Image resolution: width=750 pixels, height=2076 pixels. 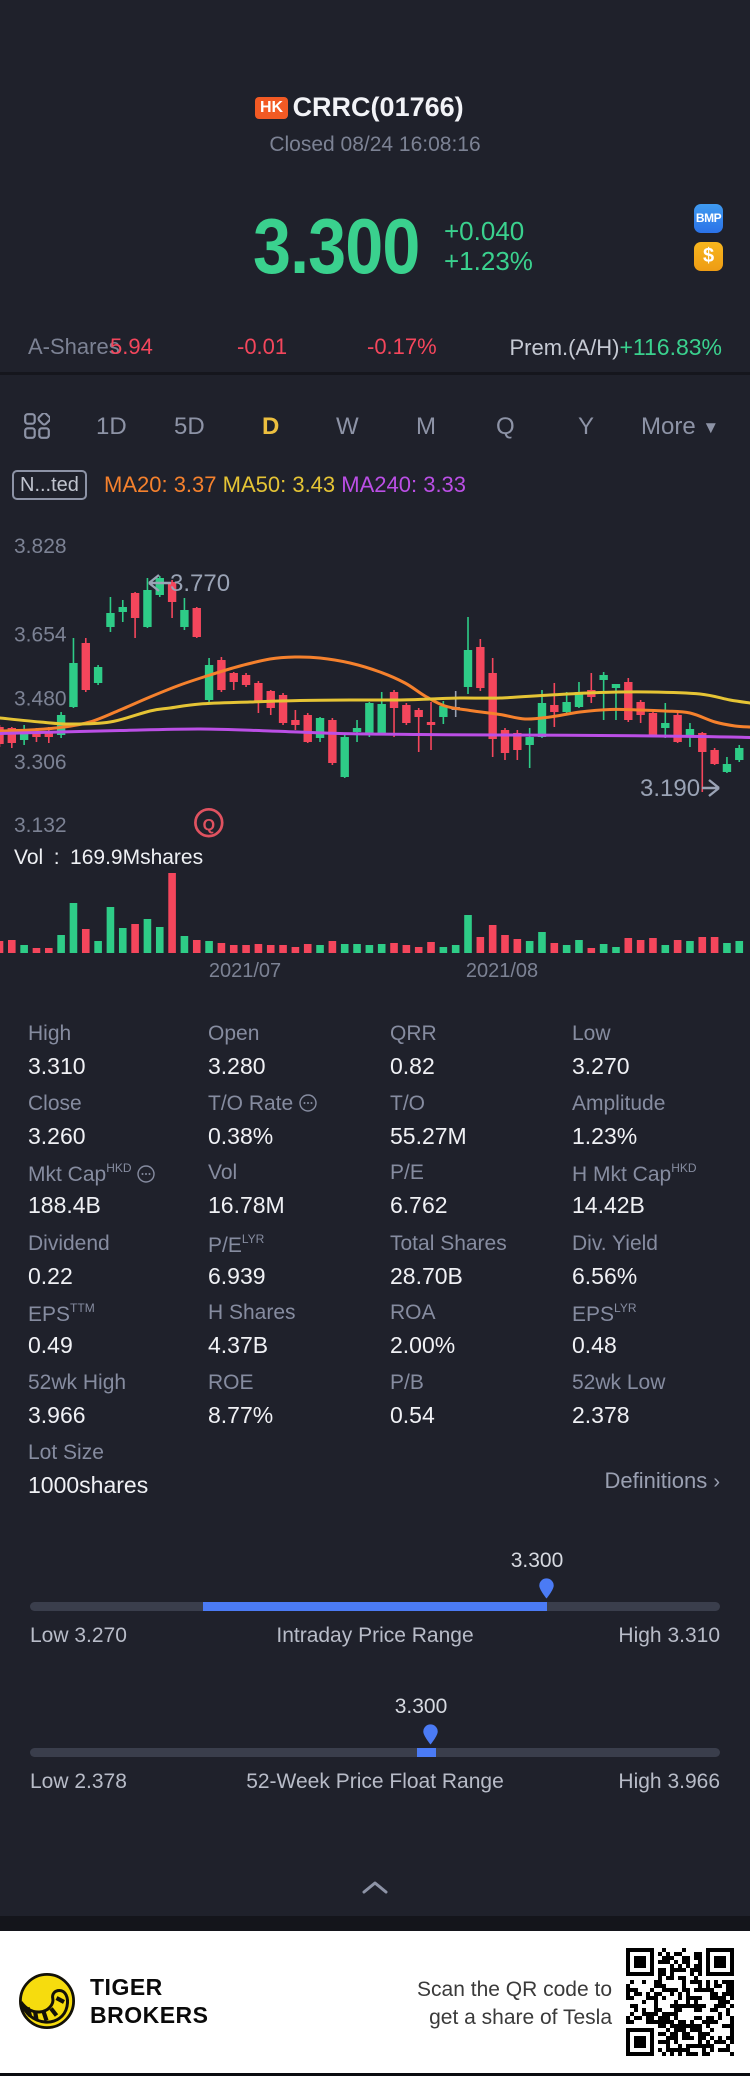 What do you see at coordinates (200, 583) in the screenshot?
I see `svg-text: 3.770` at bounding box center [200, 583].